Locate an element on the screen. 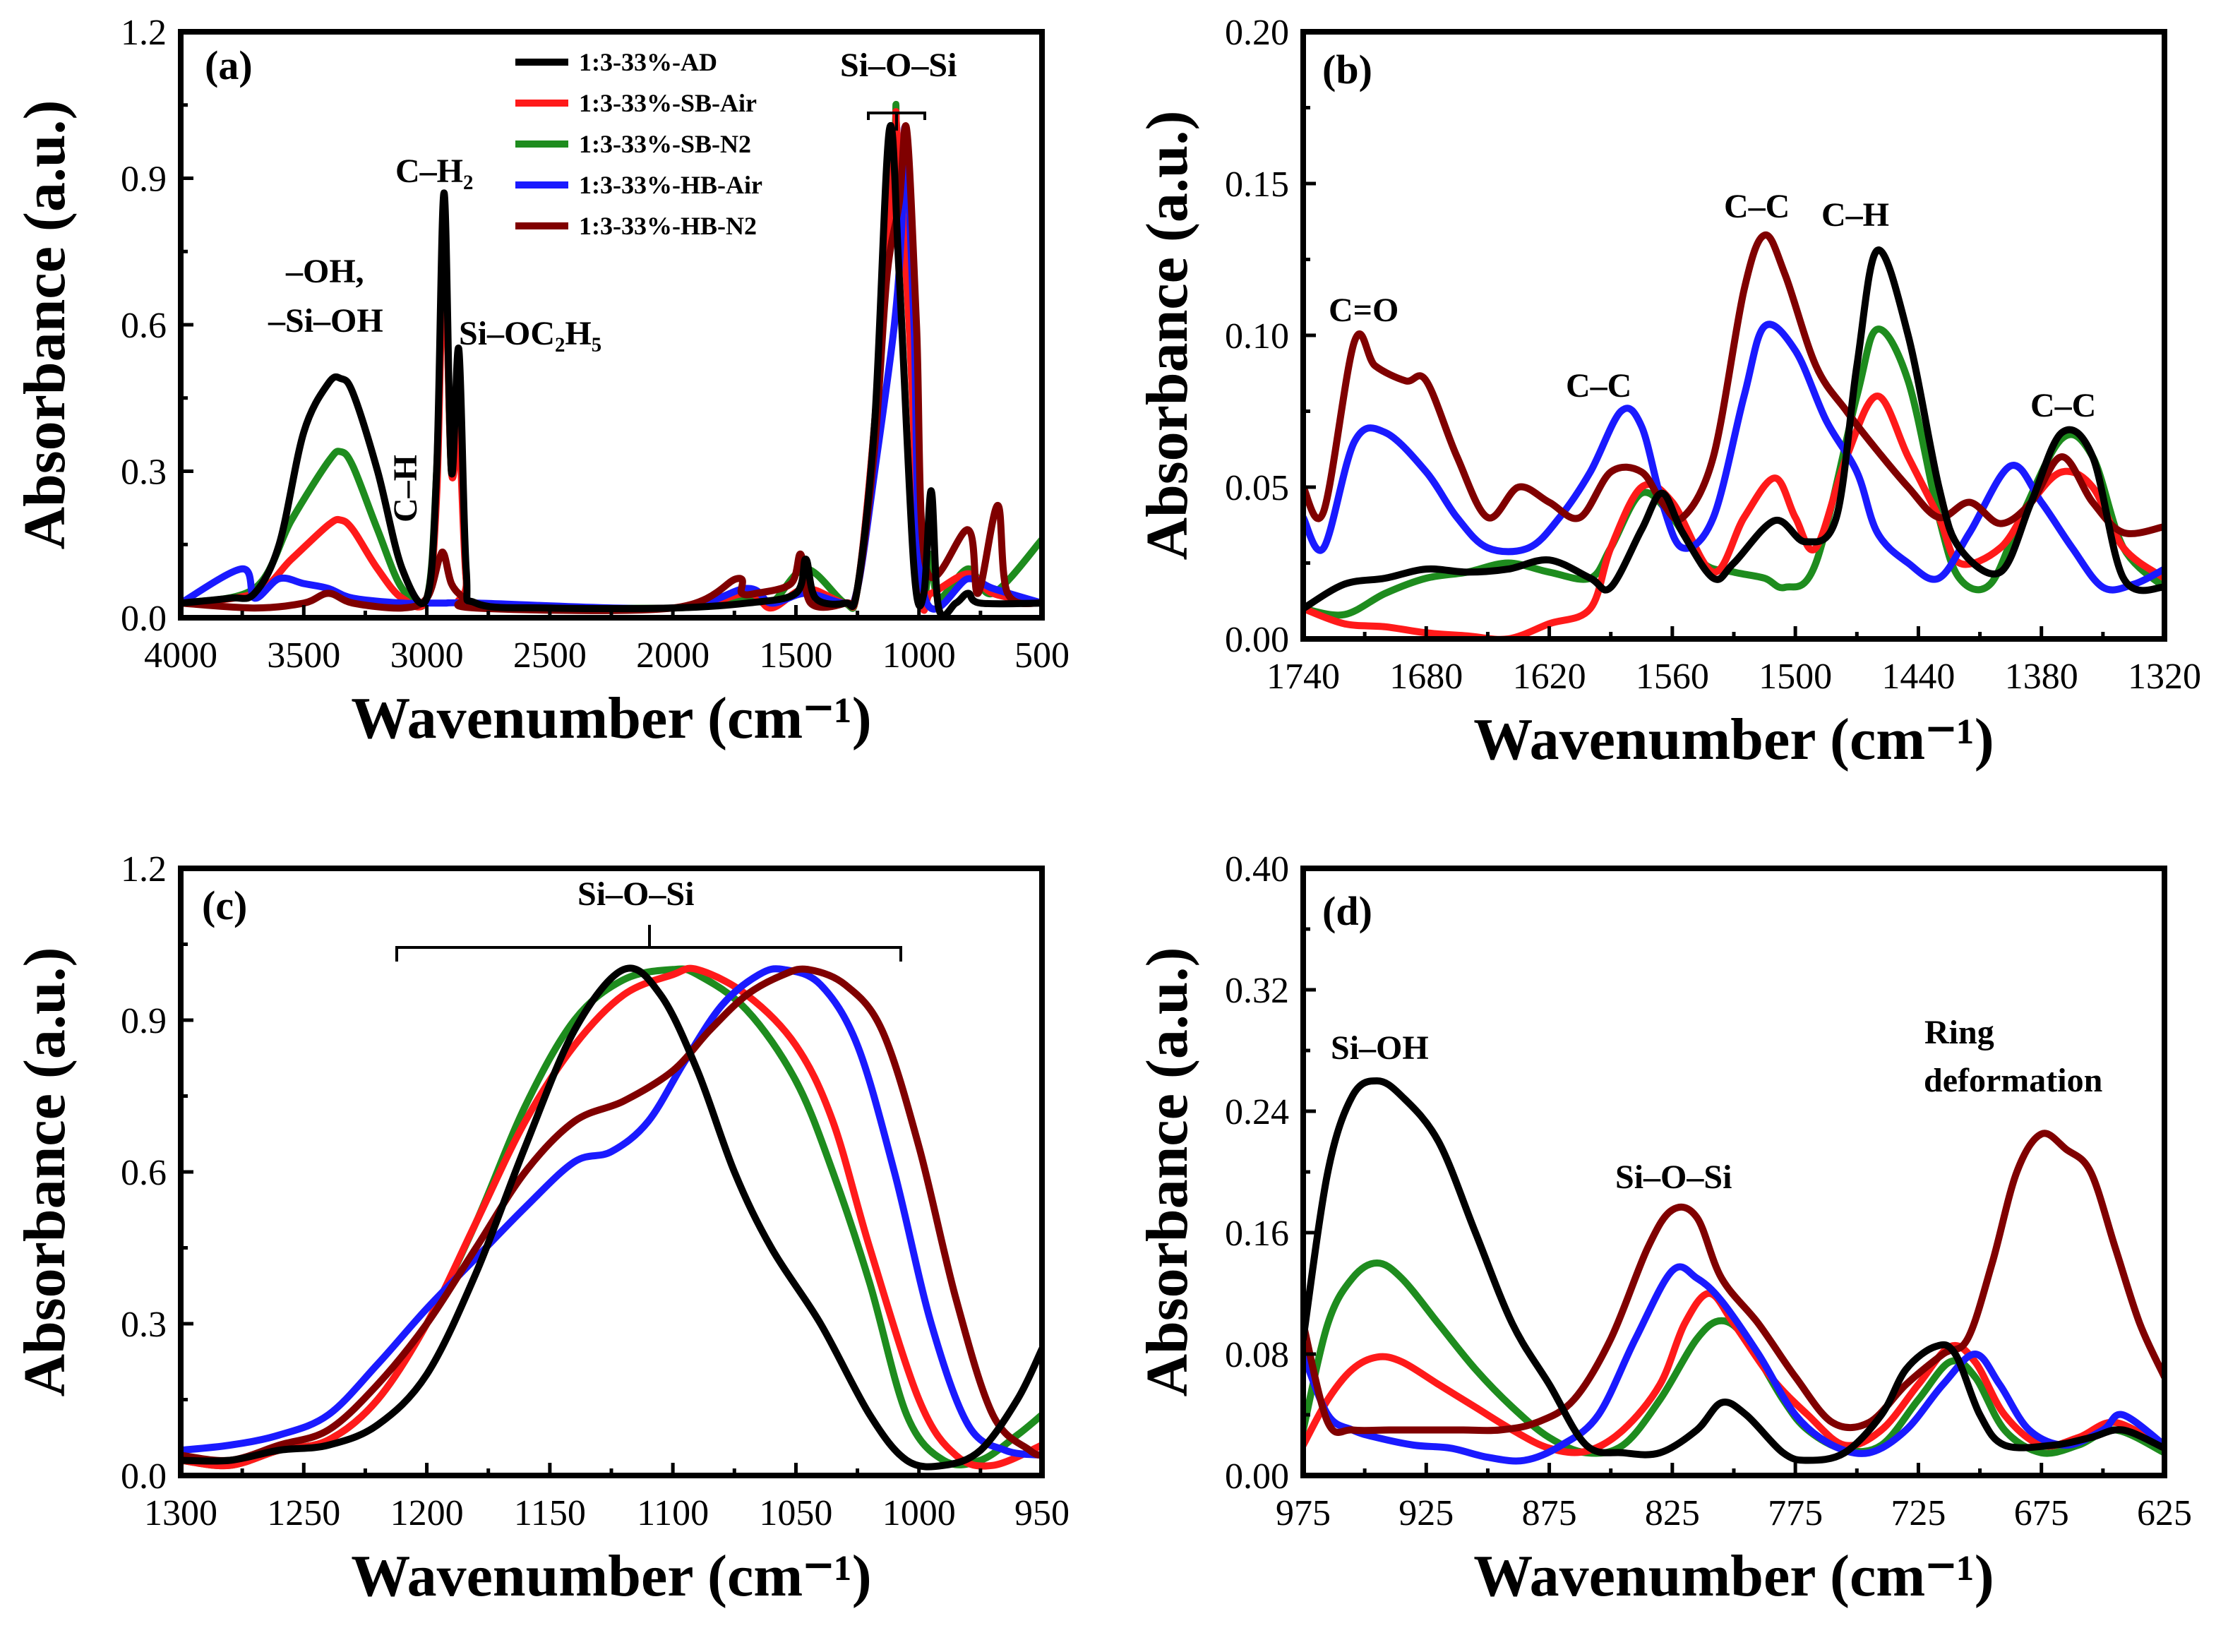 The width and height of the screenshot is (2228, 1652). series-line-ad-panel-c is located at coordinates (611, 1217).